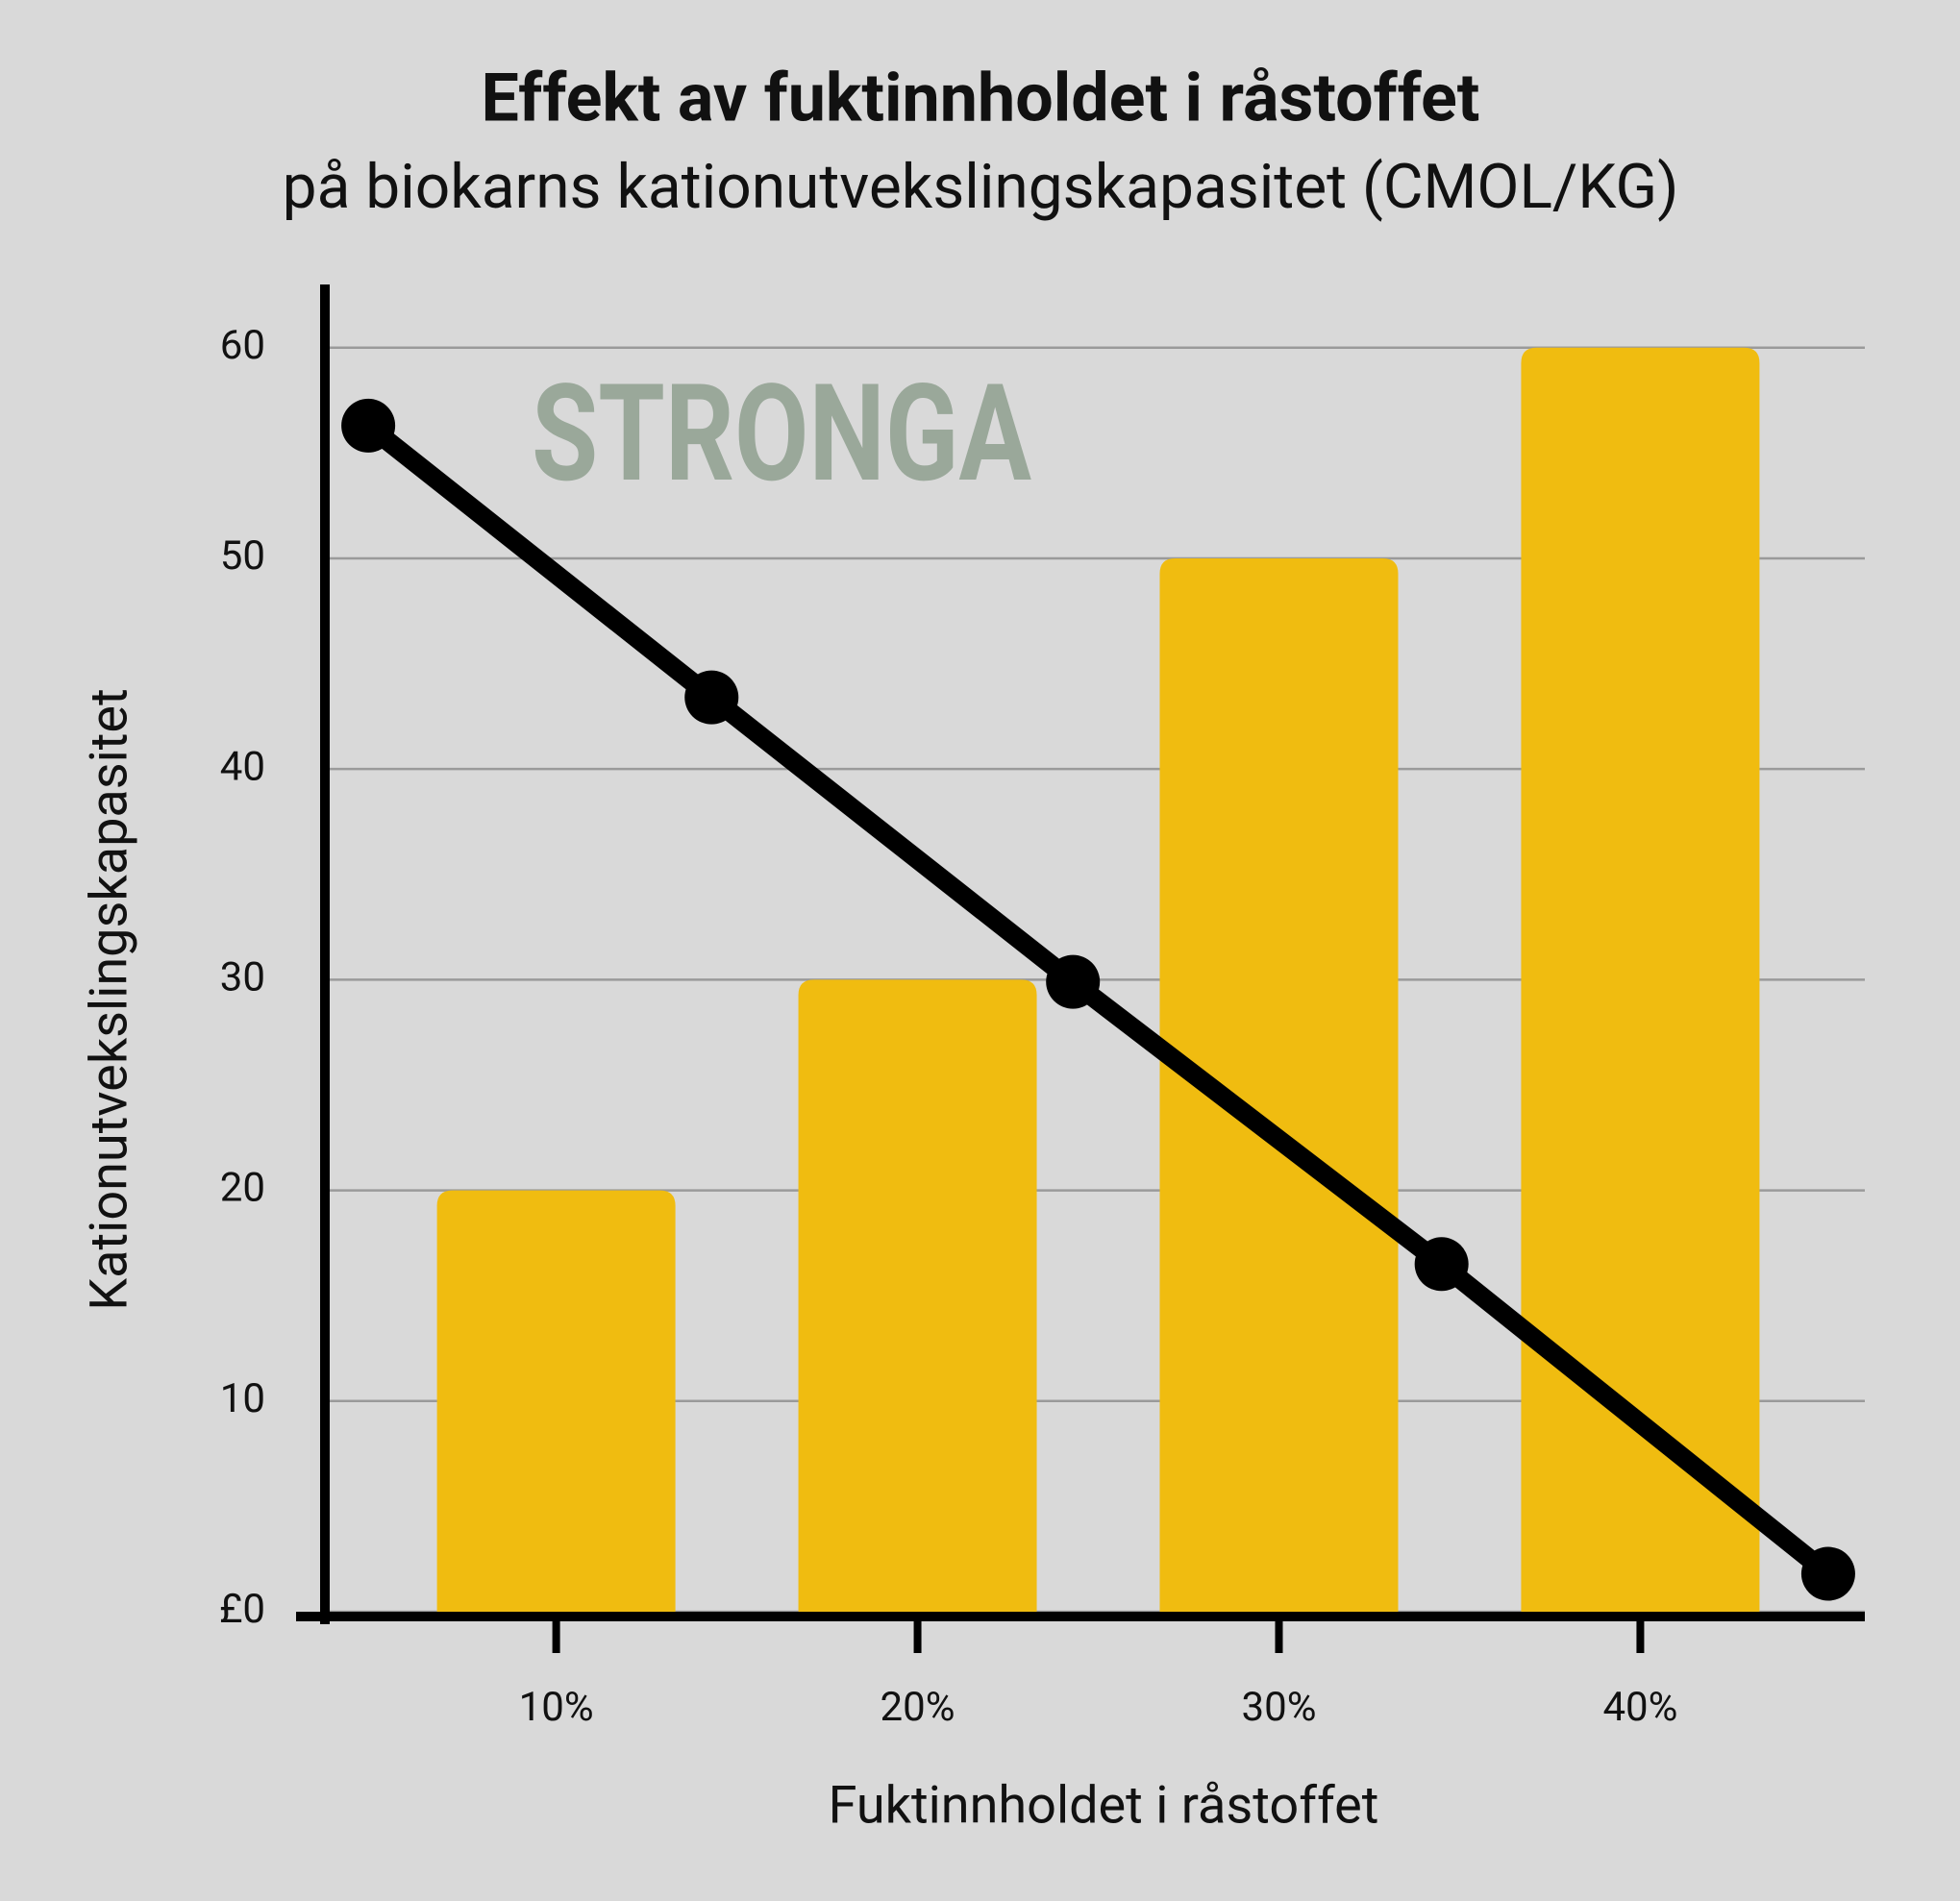 This screenshot has width=1960, height=1901. Describe the element at coordinates (556, 1707) in the screenshot. I see `x-tick-label: 10%` at that location.